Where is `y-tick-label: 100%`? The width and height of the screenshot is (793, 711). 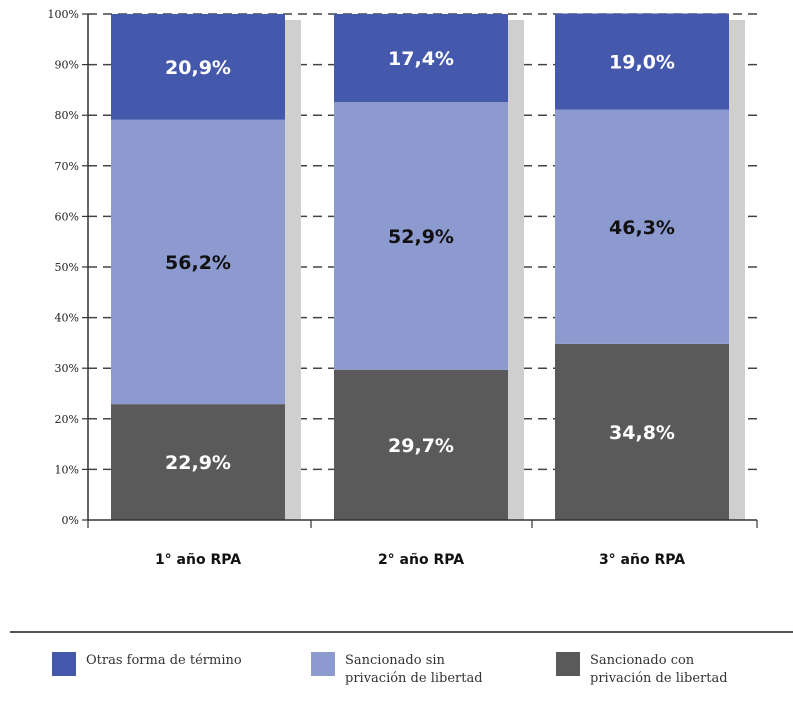 y-tick-label: 100% is located at coordinates (63, 14).